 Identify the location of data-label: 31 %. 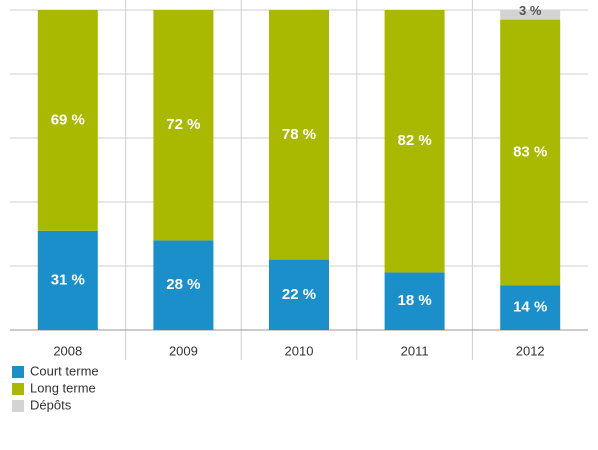
(68, 279).